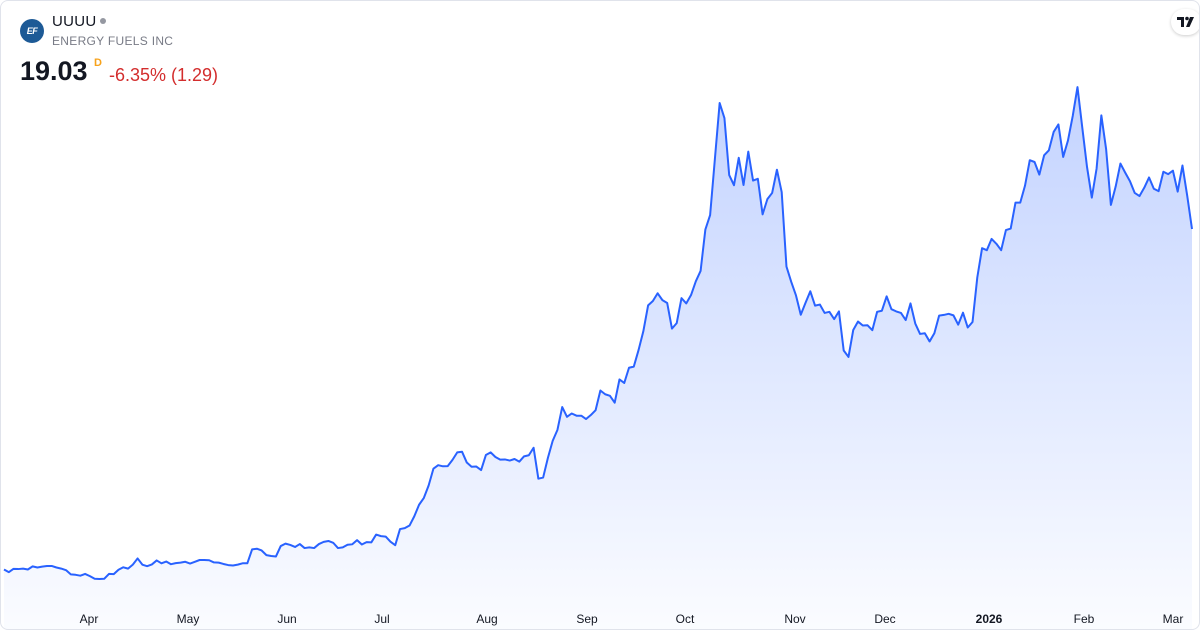  Describe the element at coordinates (884, 619) in the screenshot. I see `x-tick-label: Dec` at that location.